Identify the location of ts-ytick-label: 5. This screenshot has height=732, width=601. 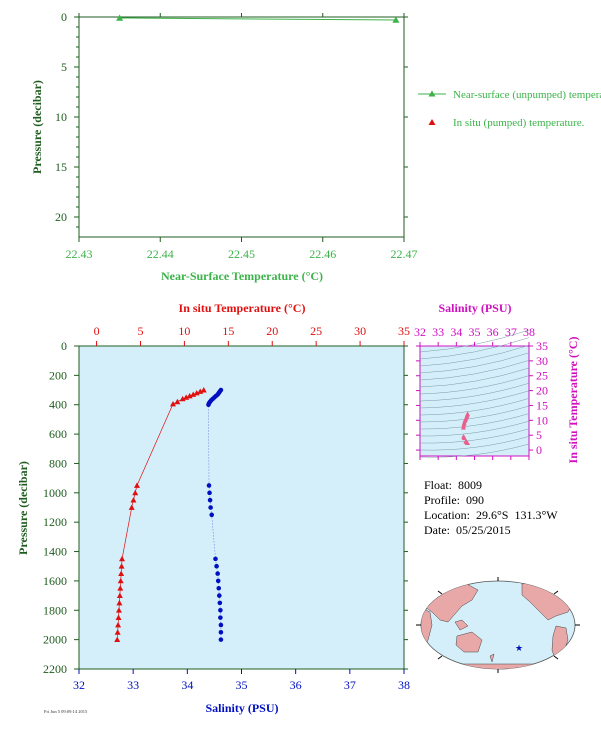
(539, 435).